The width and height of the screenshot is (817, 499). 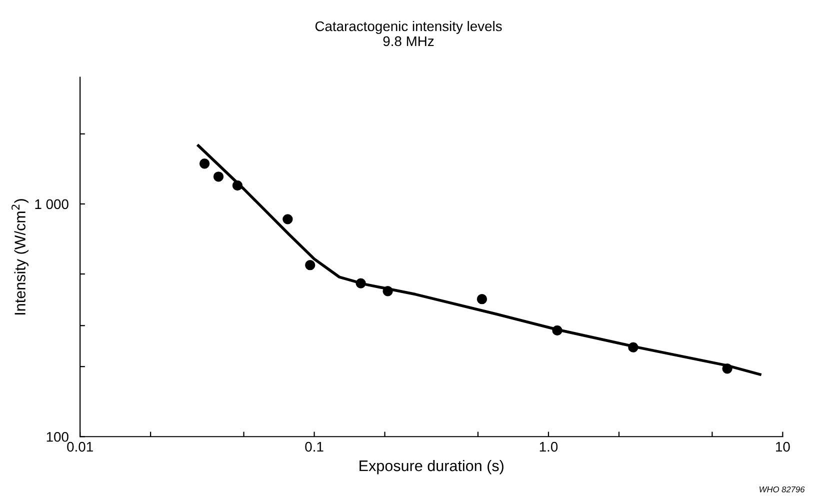 What do you see at coordinates (782, 489) in the screenshot?
I see `text: WHO 82796` at bounding box center [782, 489].